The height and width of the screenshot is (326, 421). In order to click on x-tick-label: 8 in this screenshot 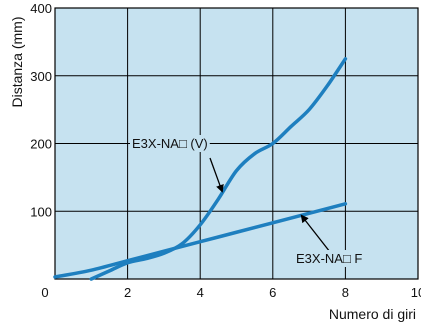, I will do `click(345, 292)`.